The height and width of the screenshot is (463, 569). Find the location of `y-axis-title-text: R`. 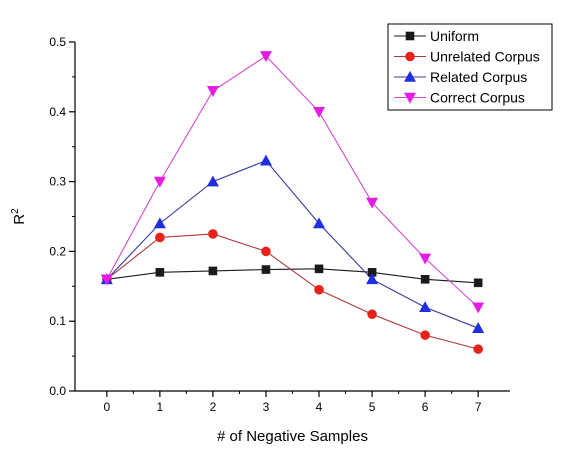

y-axis-title-text: R is located at coordinates (19, 219).